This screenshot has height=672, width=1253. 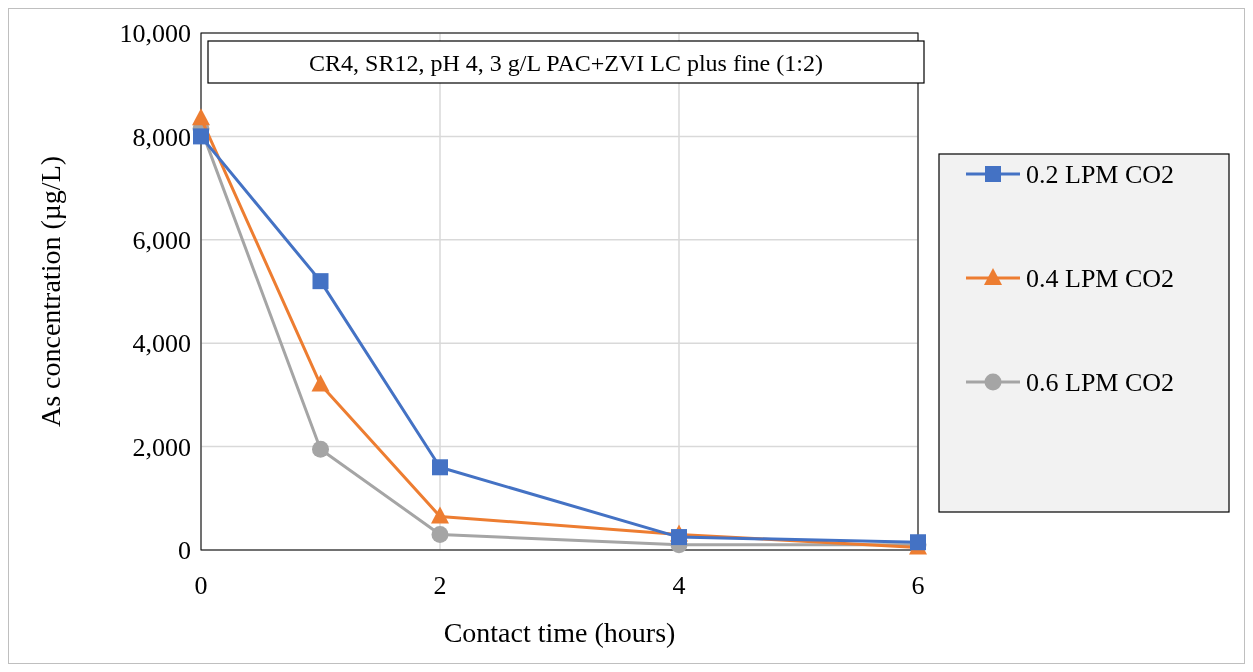 What do you see at coordinates (1100, 279) in the screenshot?
I see `legend-label: 0.4 LPM CO2` at bounding box center [1100, 279].